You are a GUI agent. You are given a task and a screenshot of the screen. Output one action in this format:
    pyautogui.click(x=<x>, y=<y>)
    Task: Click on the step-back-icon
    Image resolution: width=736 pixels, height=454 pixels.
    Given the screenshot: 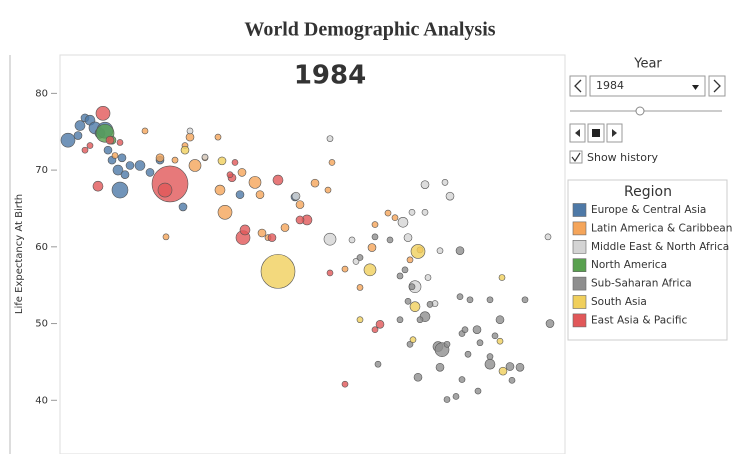 What is the action you would take?
    pyautogui.click(x=577, y=133)
    